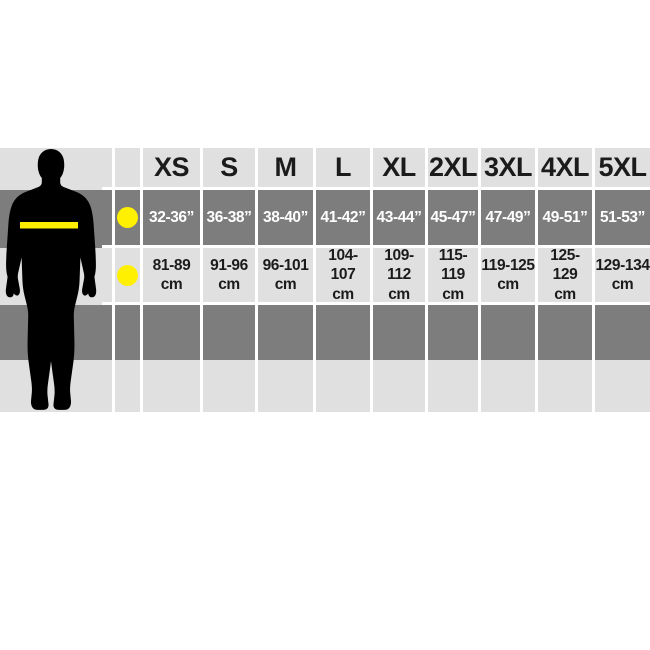 This screenshot has width=650, height=650. I want to click on chest-cm-xs-value: 81-89, so click(171, 265).